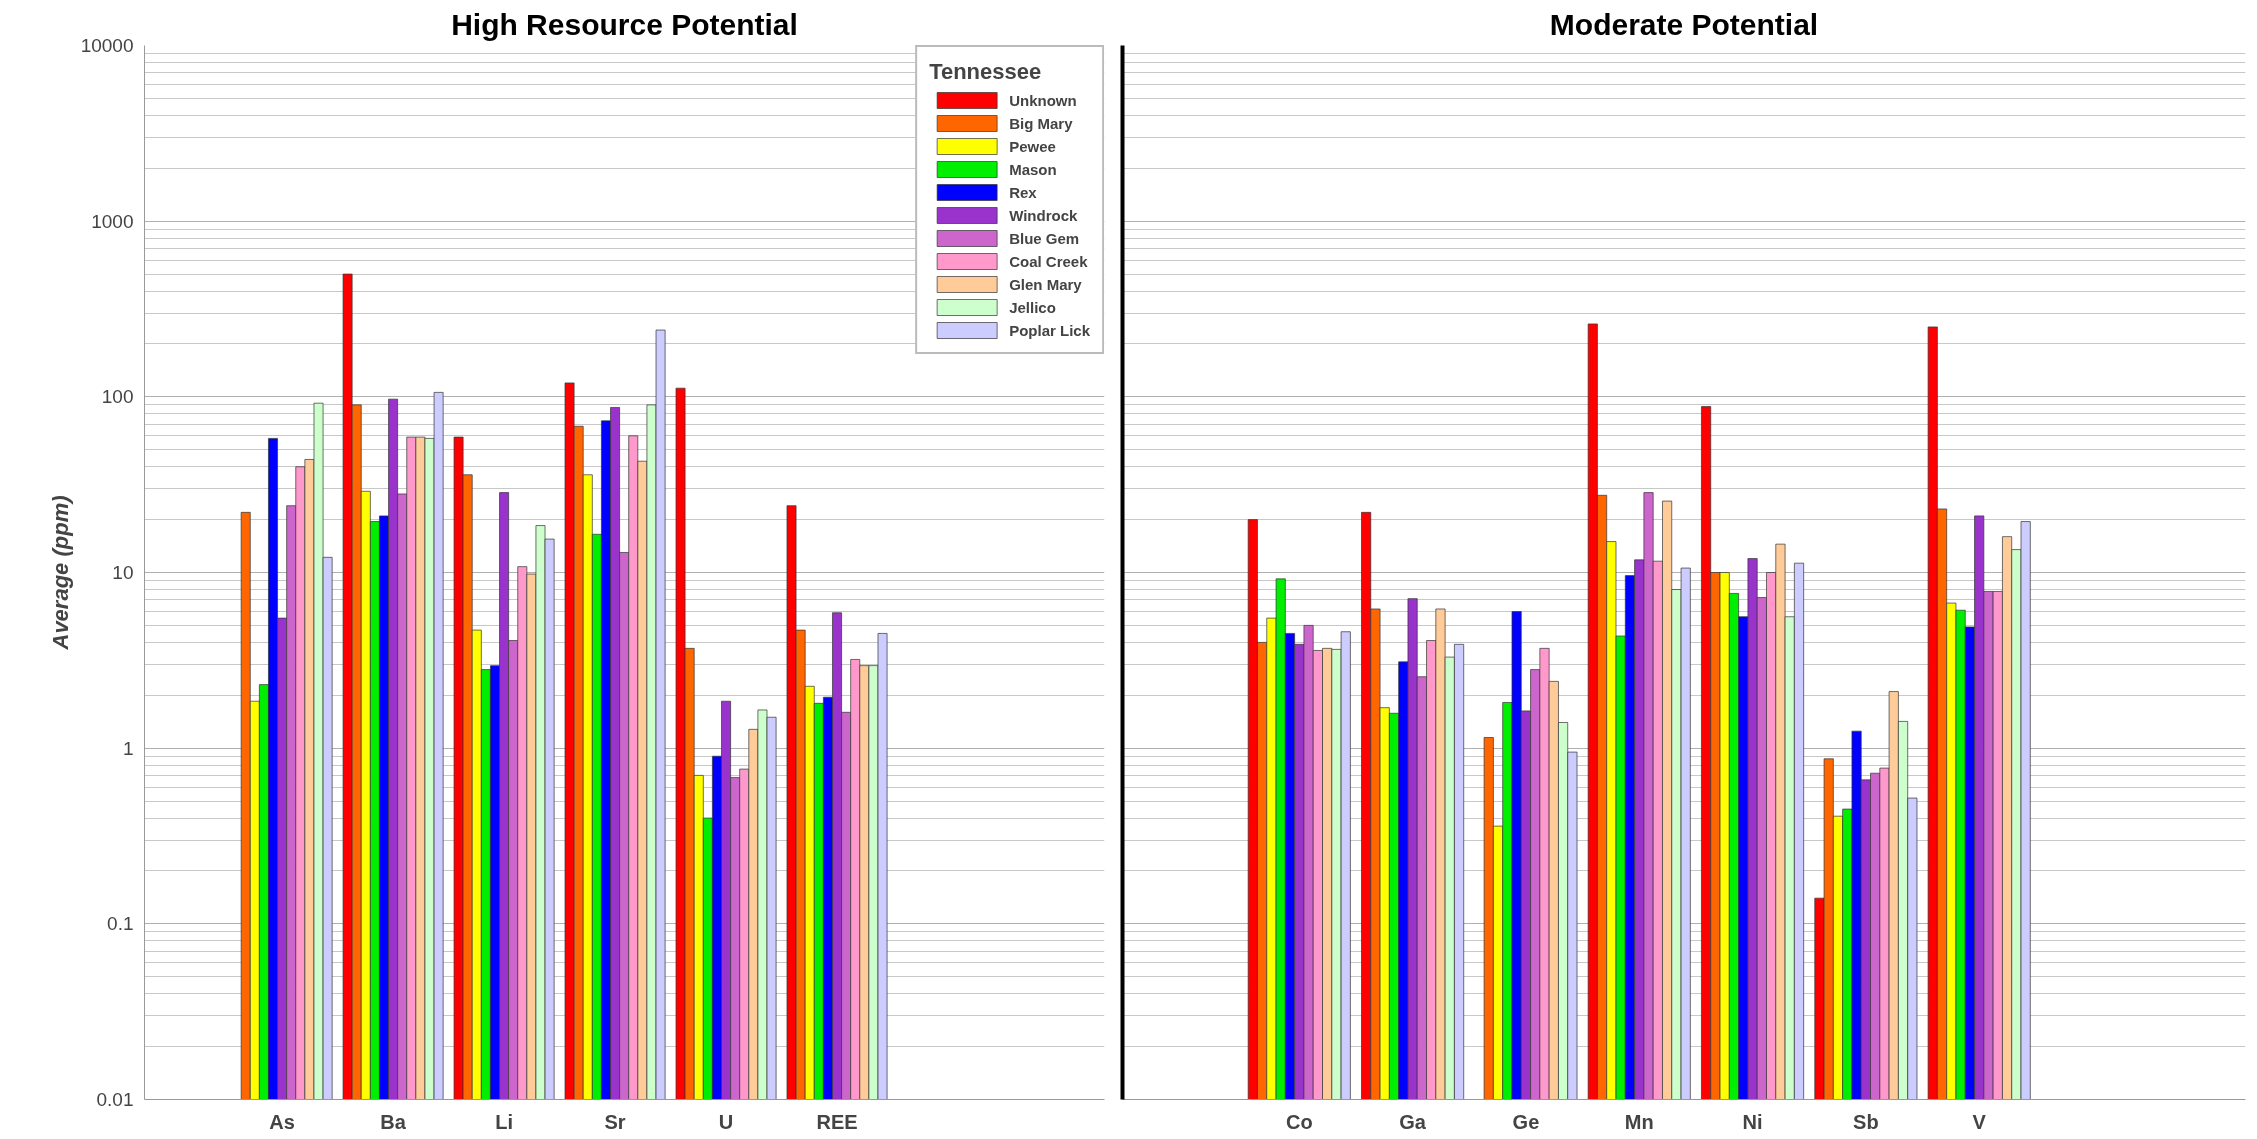 This screenshot has width=2257, height=1139. I want to click on x-tick-label: U, so click(726, 1121).